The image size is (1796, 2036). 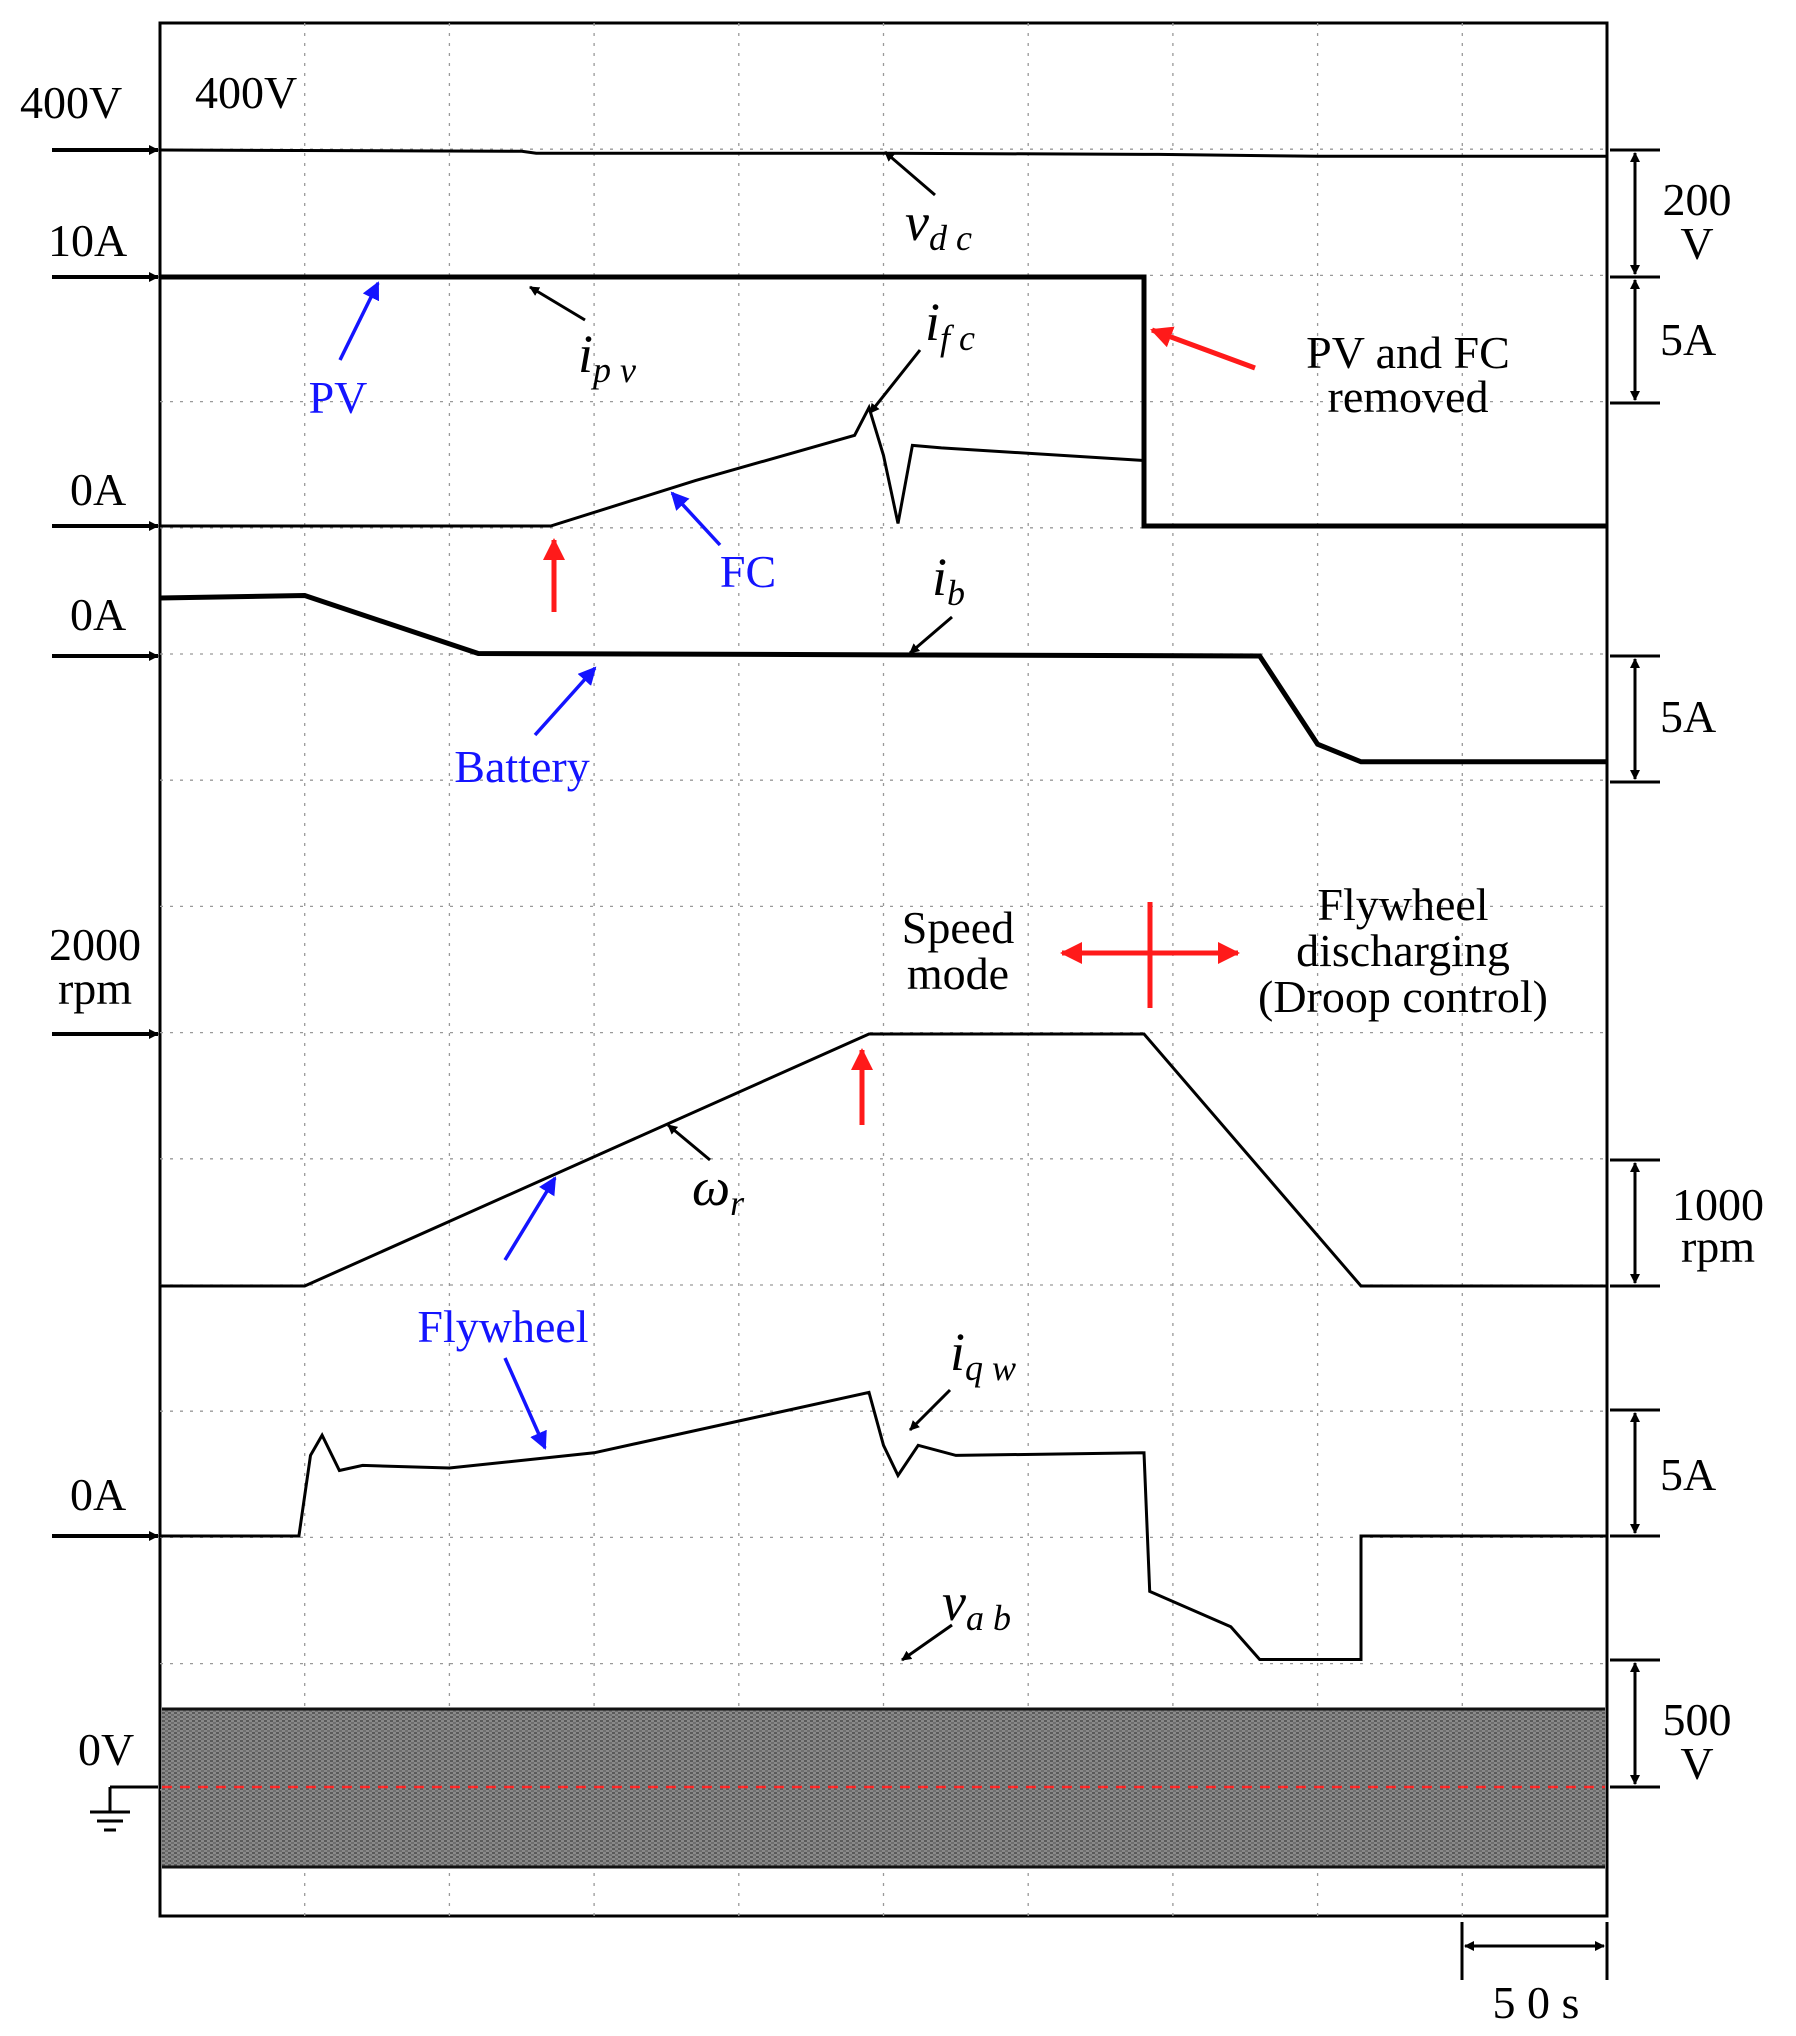 What do you see at coordinates (950, 325) in the screenshot?
I see `label-ifc: if c` at bounding box center [950, 325].